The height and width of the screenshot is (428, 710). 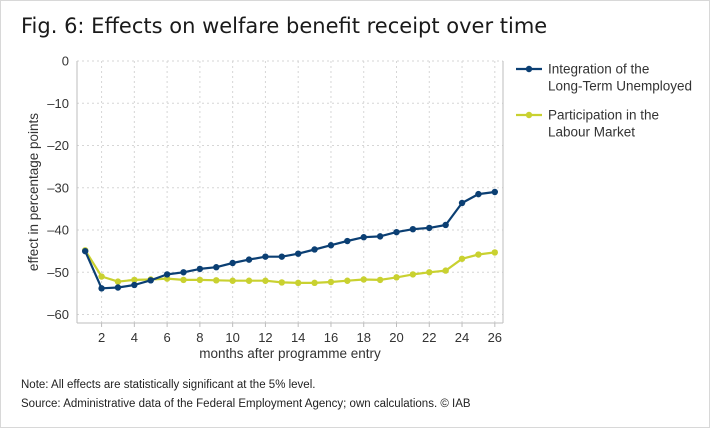 What do you see at coordinates (620, 86) in the screenshot?
I see `legend-label: Long-Term Unemployed` at bounding box center [620, 86].